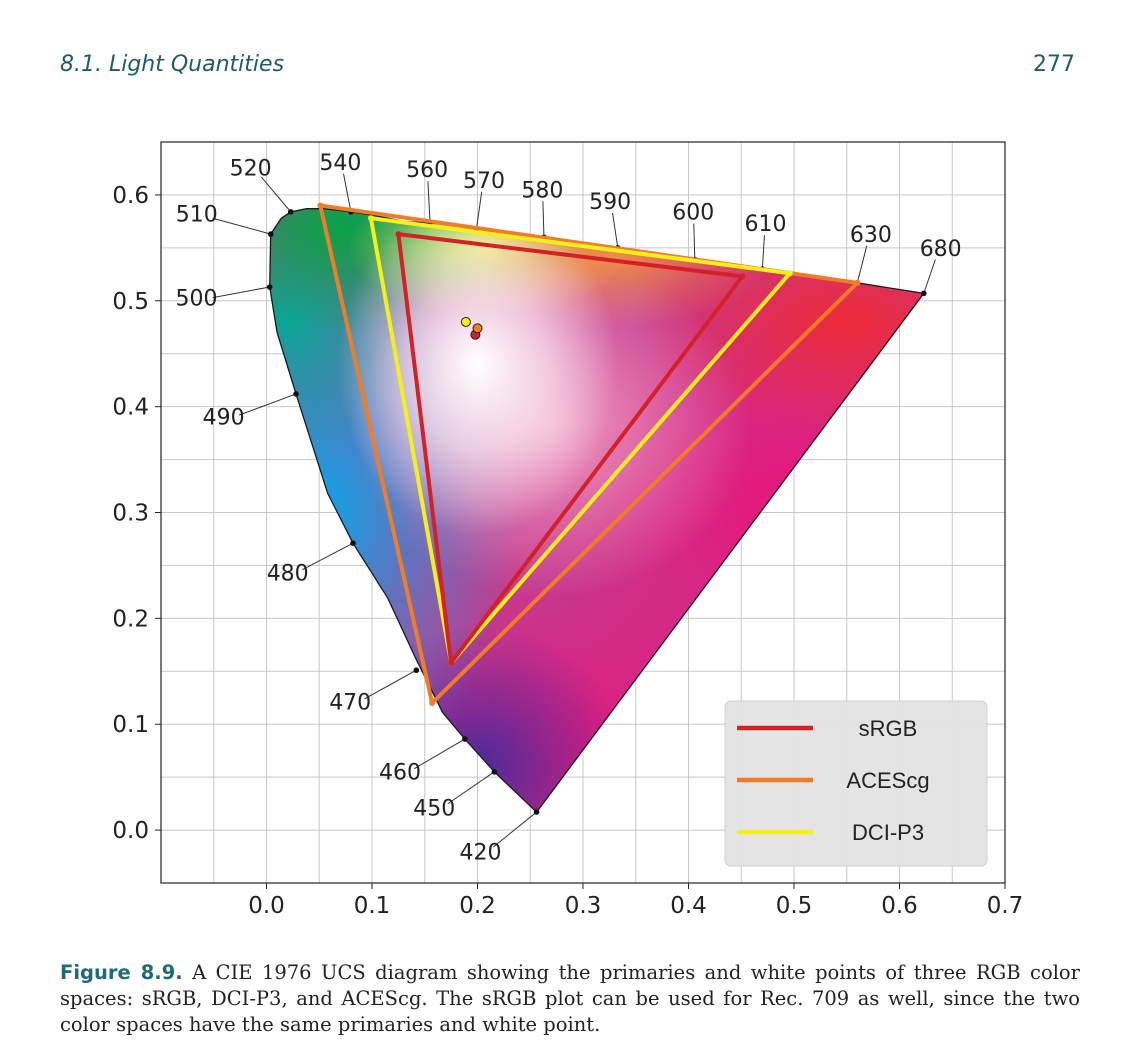 This screenshot has height=1060, width=1123. I want to click on x-tick-label: 0.1, so click(372, 906).